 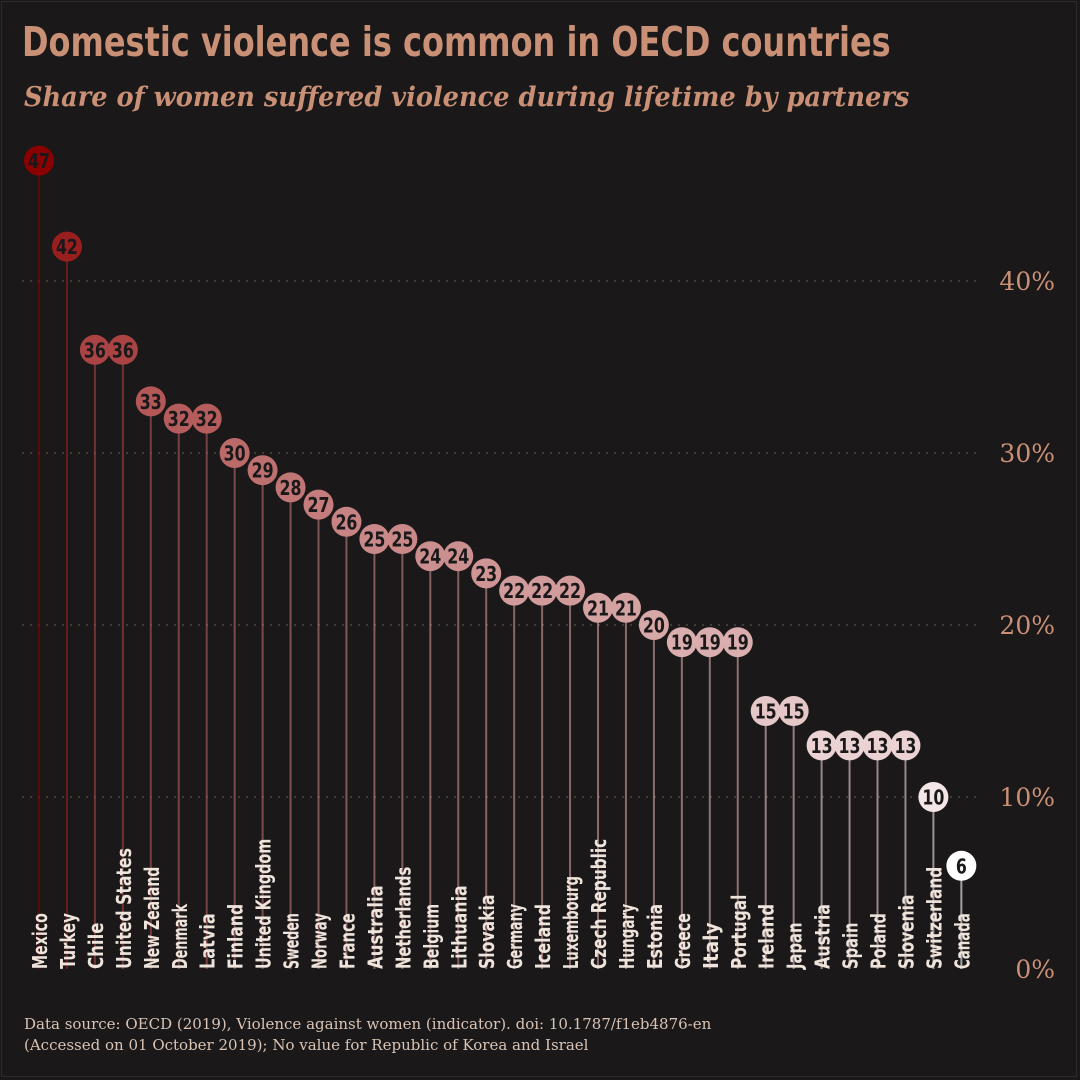 I want to click on value-label: 23, so click(x=486, y=574).